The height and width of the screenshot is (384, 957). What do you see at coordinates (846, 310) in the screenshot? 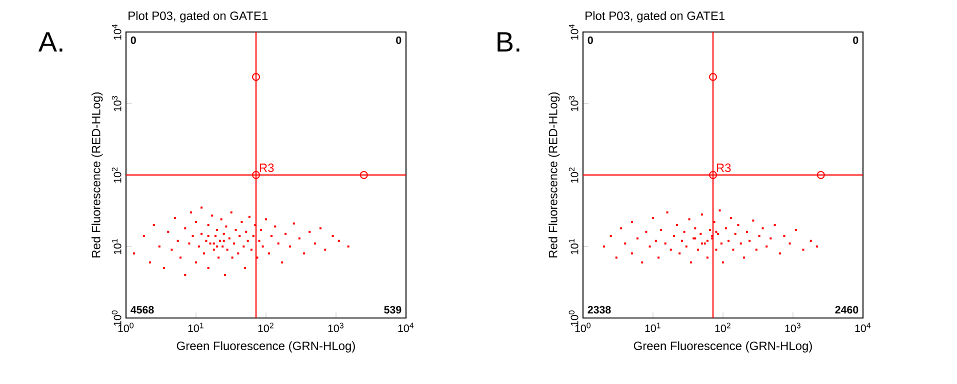
I see `annotation: 2460` at bounding box center [846, 310].